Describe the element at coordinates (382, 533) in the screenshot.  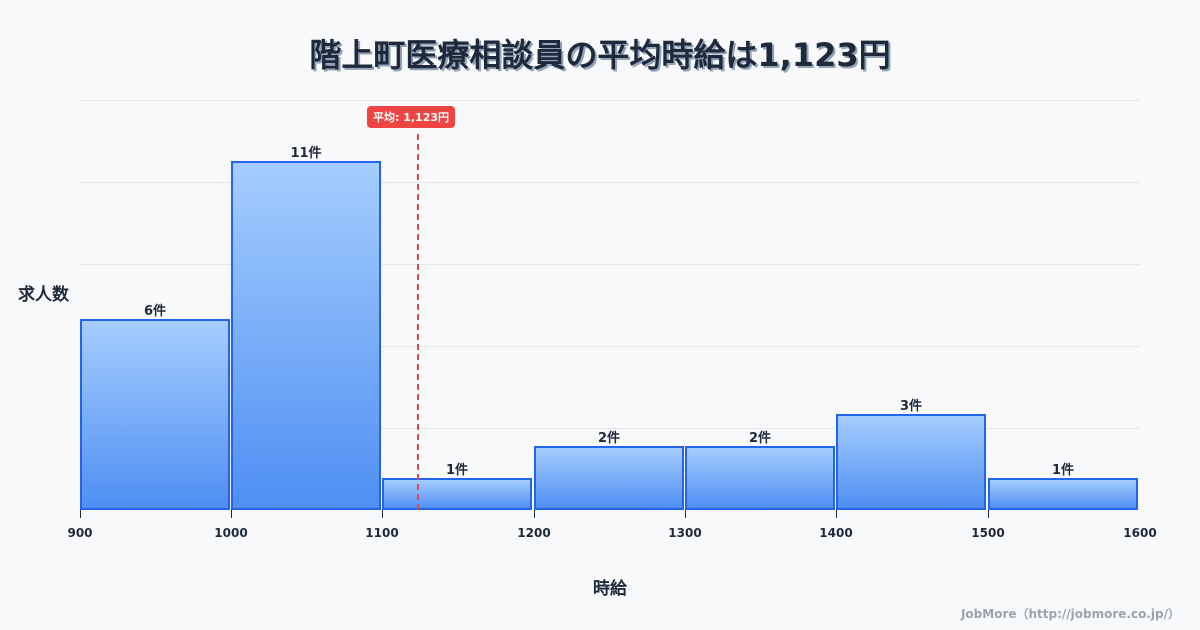
I see `x-tick-label: 1100` at that location.